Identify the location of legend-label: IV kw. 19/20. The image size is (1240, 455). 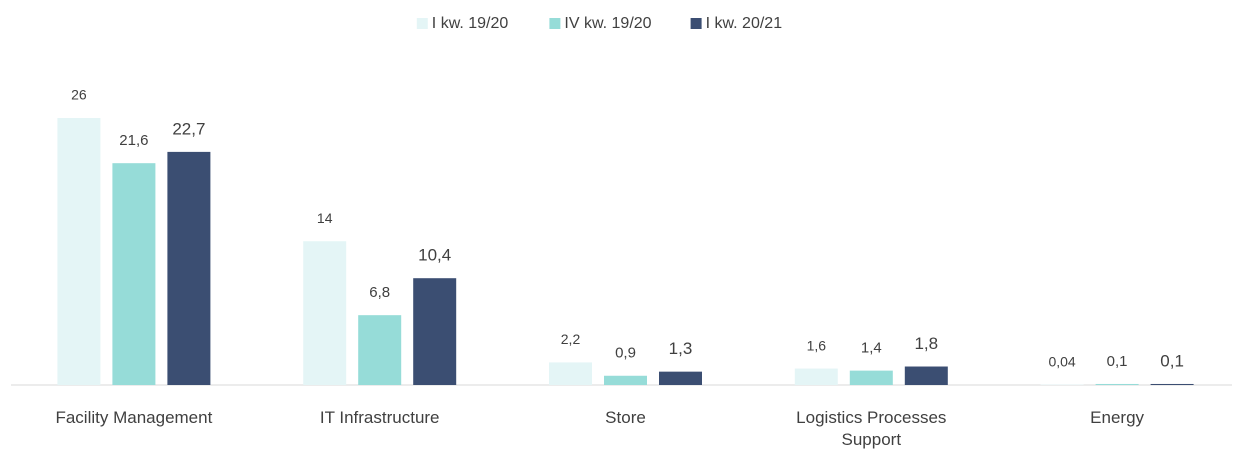
(607, 23).